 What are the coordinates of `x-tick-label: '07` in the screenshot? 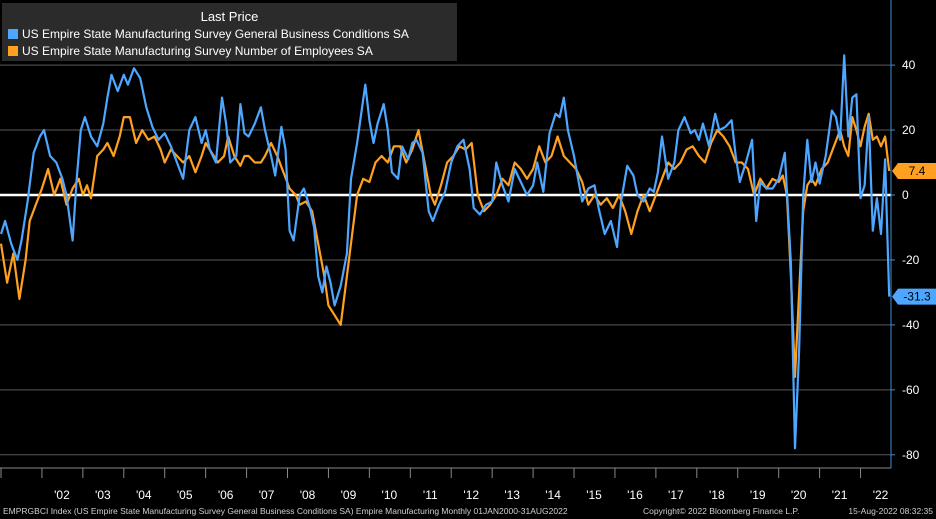 It's located at (267, 495).